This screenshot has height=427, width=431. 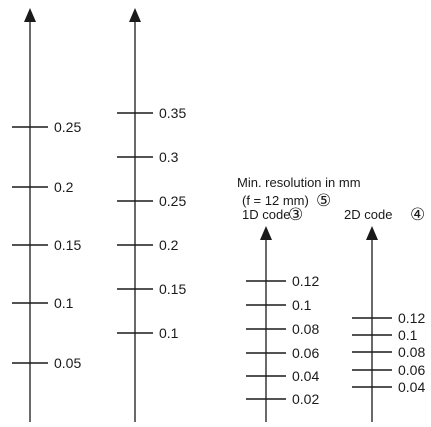 I want to click on scale-2-tick-label-1: 0.3, so click(x=169, y=157).